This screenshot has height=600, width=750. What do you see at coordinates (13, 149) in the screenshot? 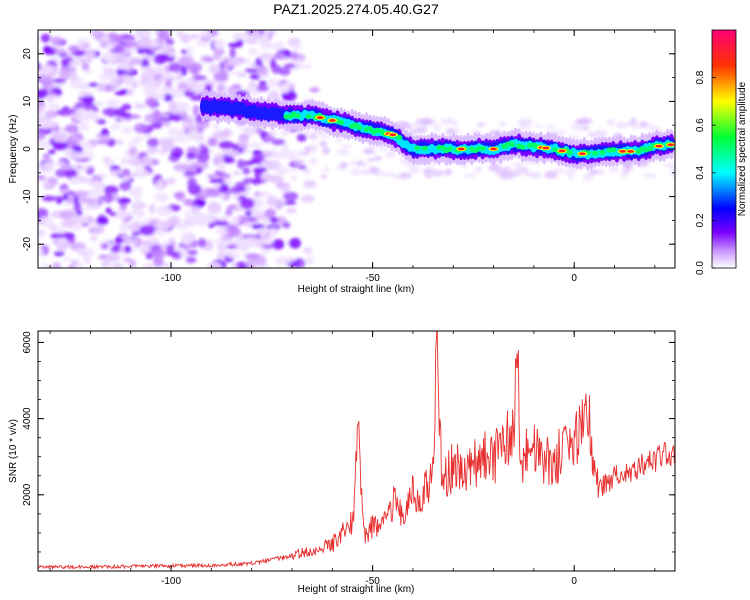
I see `spectrogram-y-axis-label: Frequency (Hz)` at bounding box center [13, 149].